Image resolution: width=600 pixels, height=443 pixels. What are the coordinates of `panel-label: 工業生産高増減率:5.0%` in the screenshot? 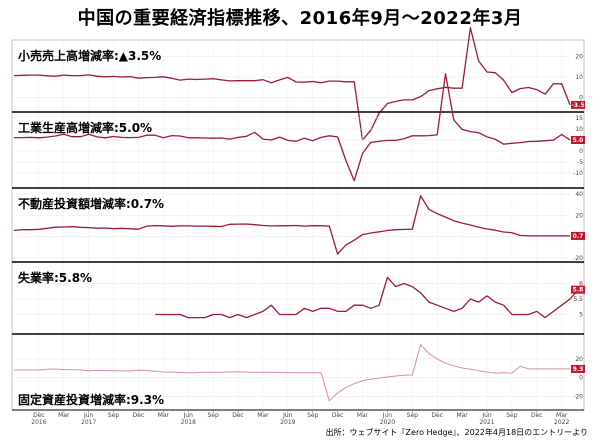 It's located at (85, 127).